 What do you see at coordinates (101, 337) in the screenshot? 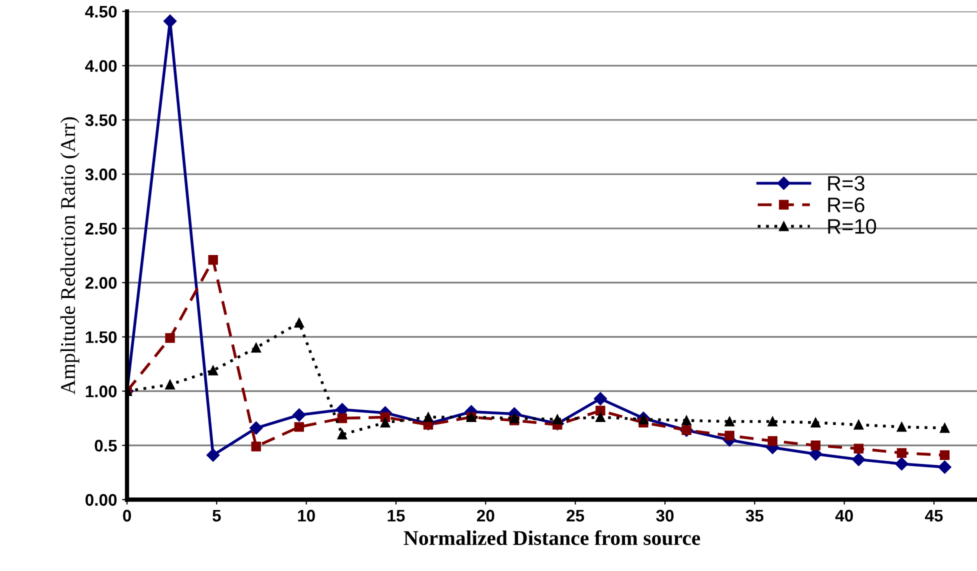
I see `y-tick-label: 1.50` at bounding box center [101, 337].